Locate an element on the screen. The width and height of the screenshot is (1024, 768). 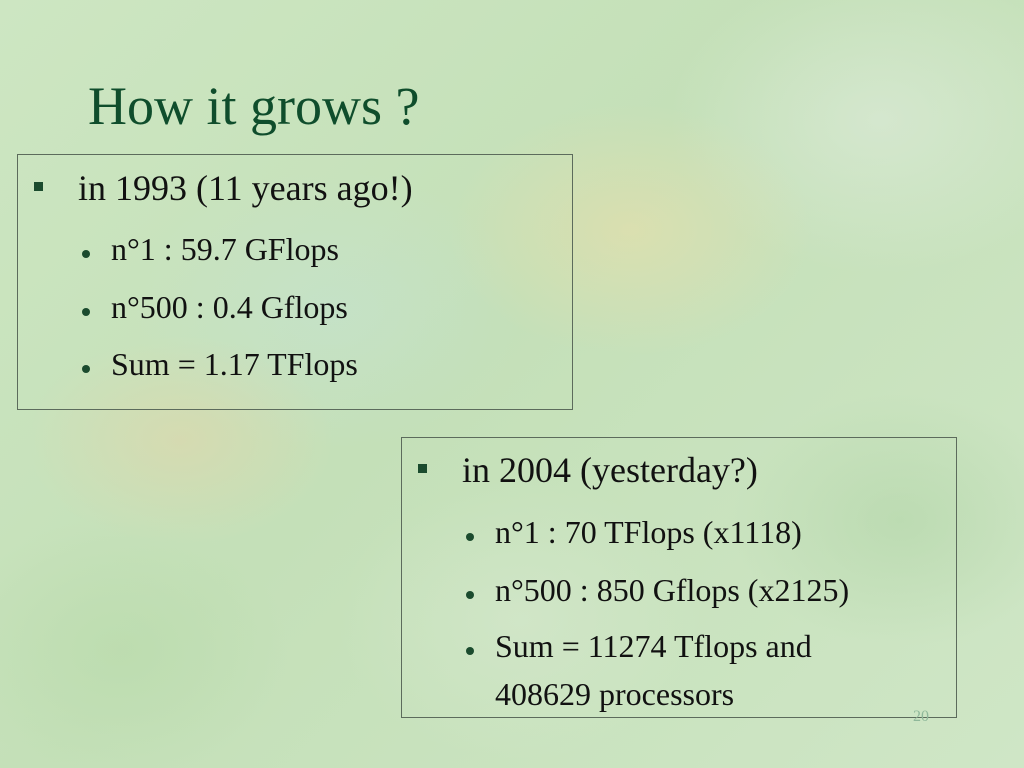
heading-2004: in 2004 (yesterday?) is located at coordinates (610, 470).